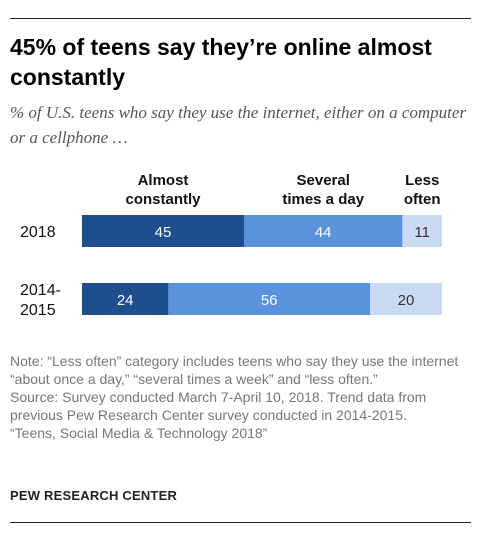 Image resolution: width=485 pixels, height=540 pixels. I want to click on data-label-0-1: 44, so click(323, 232).